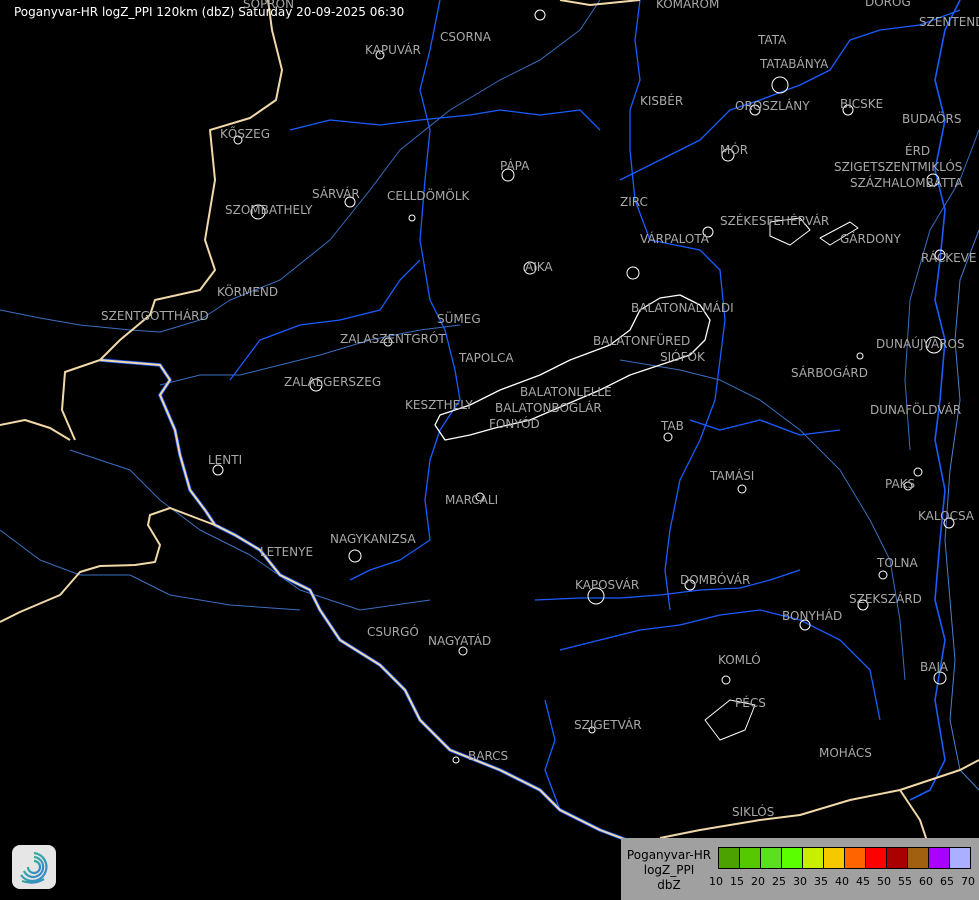  What do you see at coordinates (682, 308) in the screenshot?
I see `town-label: BALATONALMÁDI` at bounding box center [682, 308].